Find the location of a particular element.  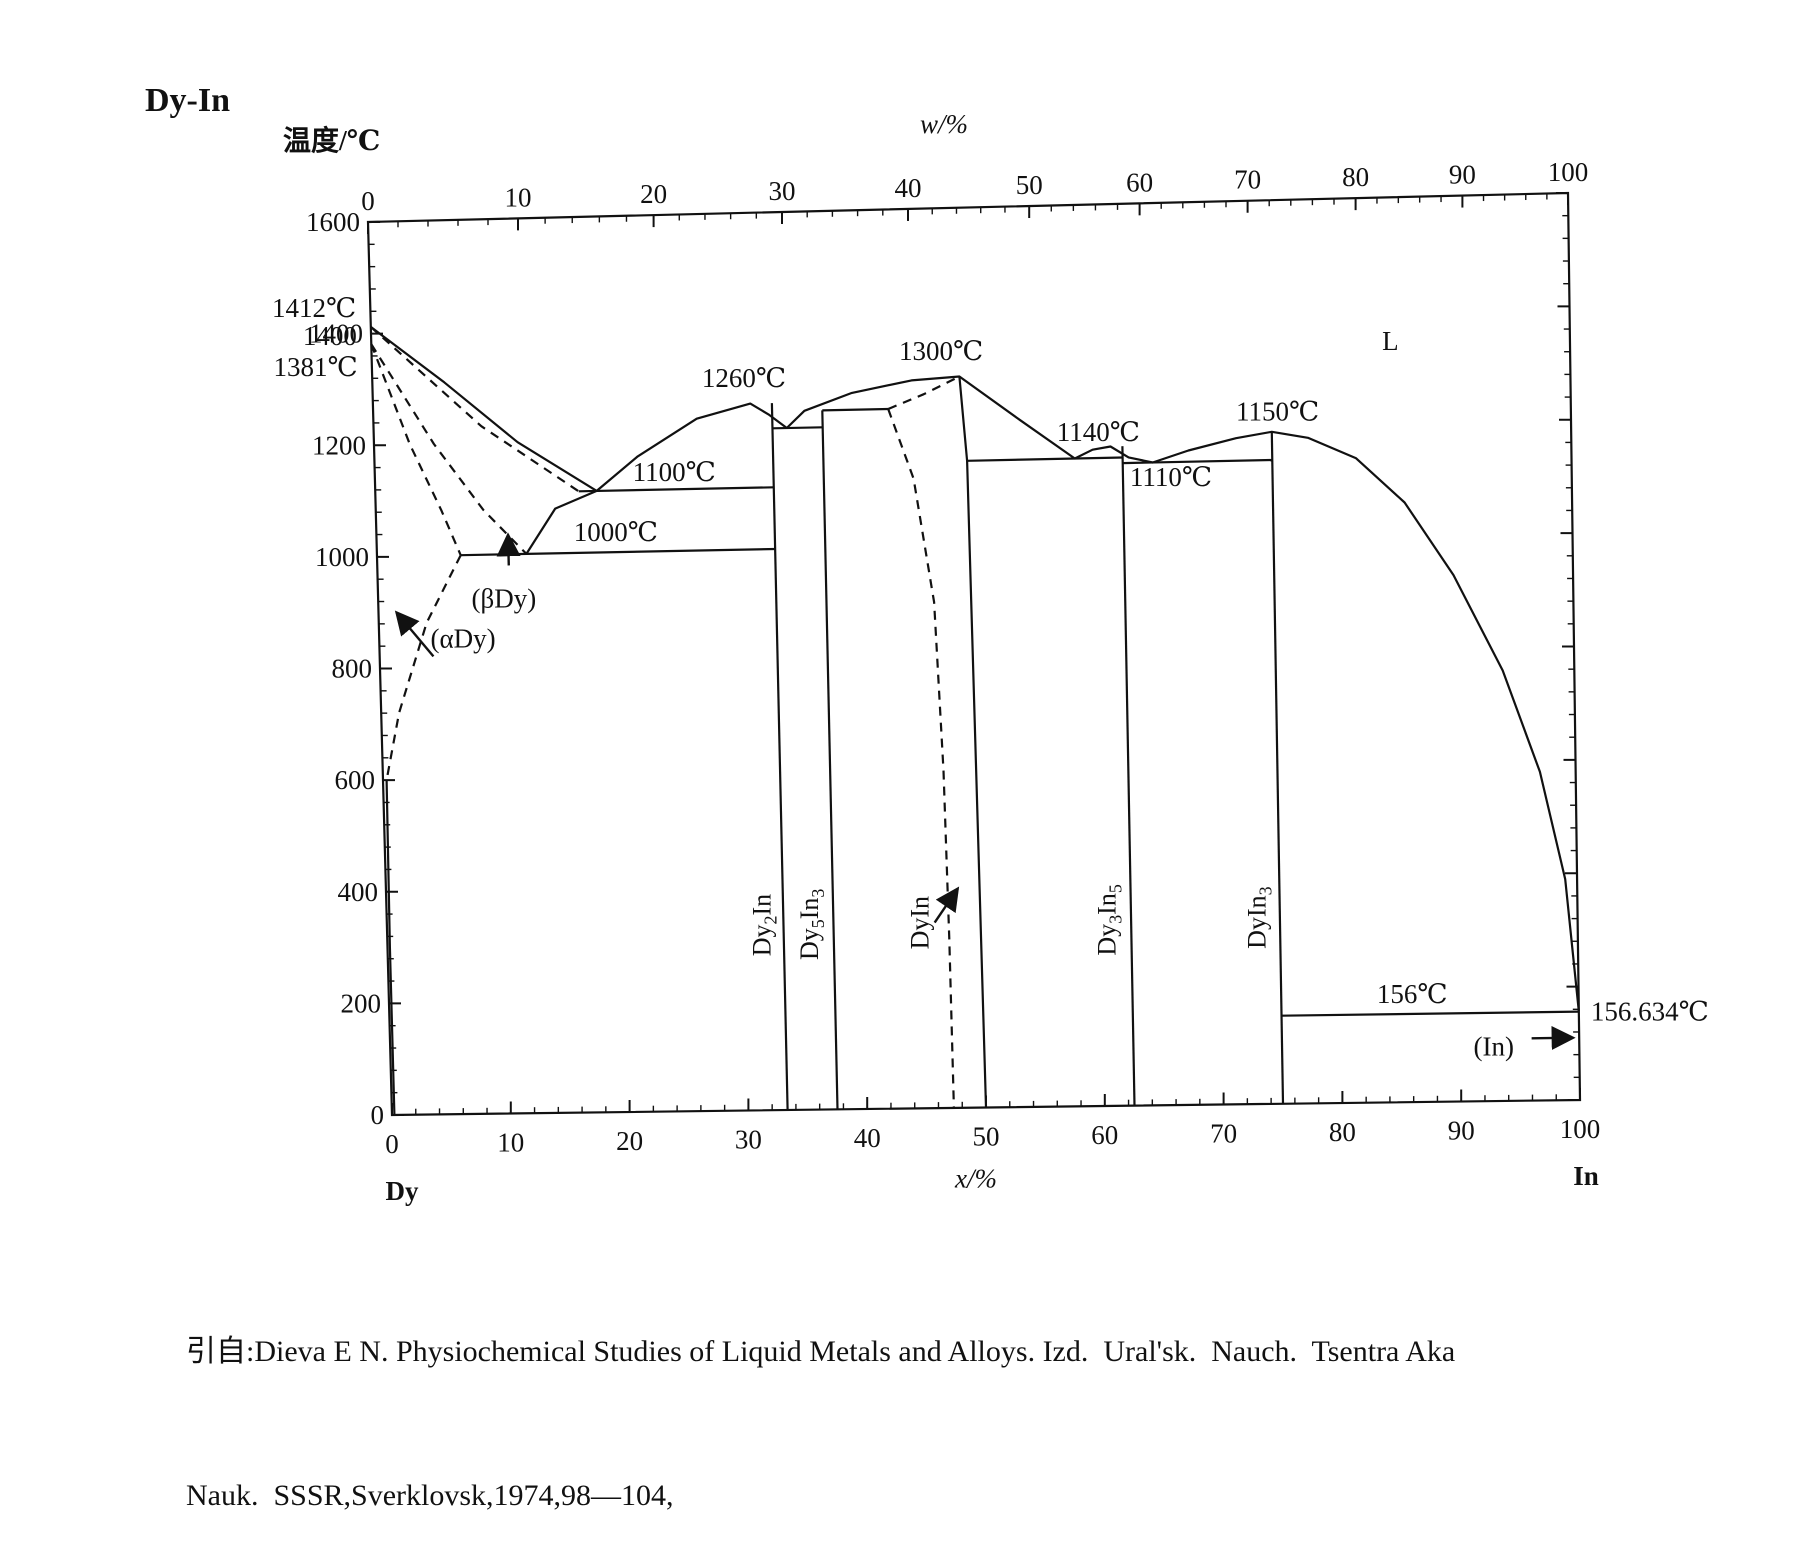

annotation-15: (In) is located at coordinates (1494, 1047).